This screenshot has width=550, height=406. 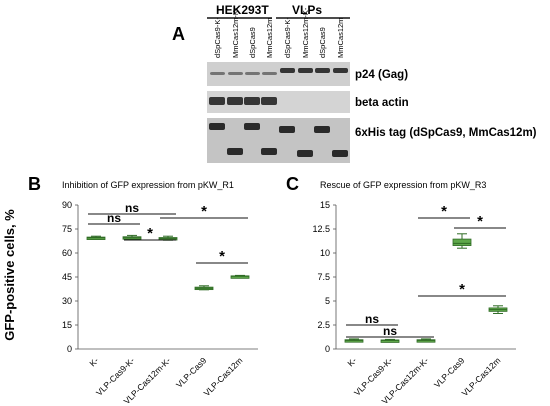 I want to click on chart-title-c: Rescue of GFP expression from pKW_R3, so click(x=403, y=185).